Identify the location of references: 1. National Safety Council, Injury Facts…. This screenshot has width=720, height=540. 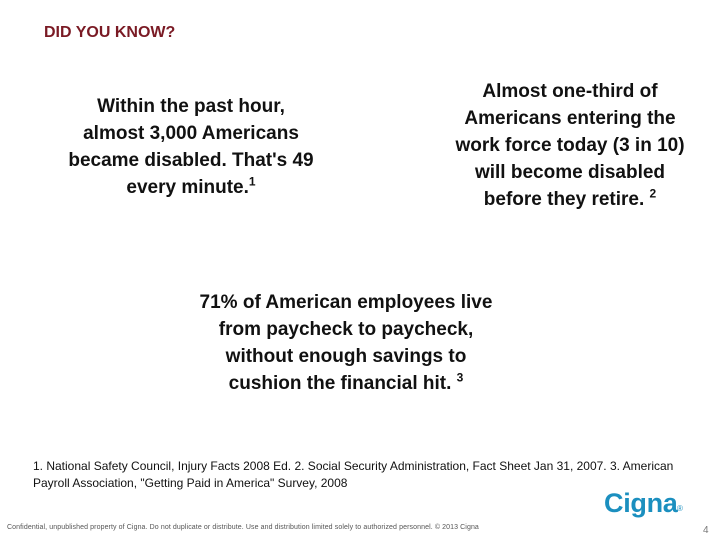
(353, 474).